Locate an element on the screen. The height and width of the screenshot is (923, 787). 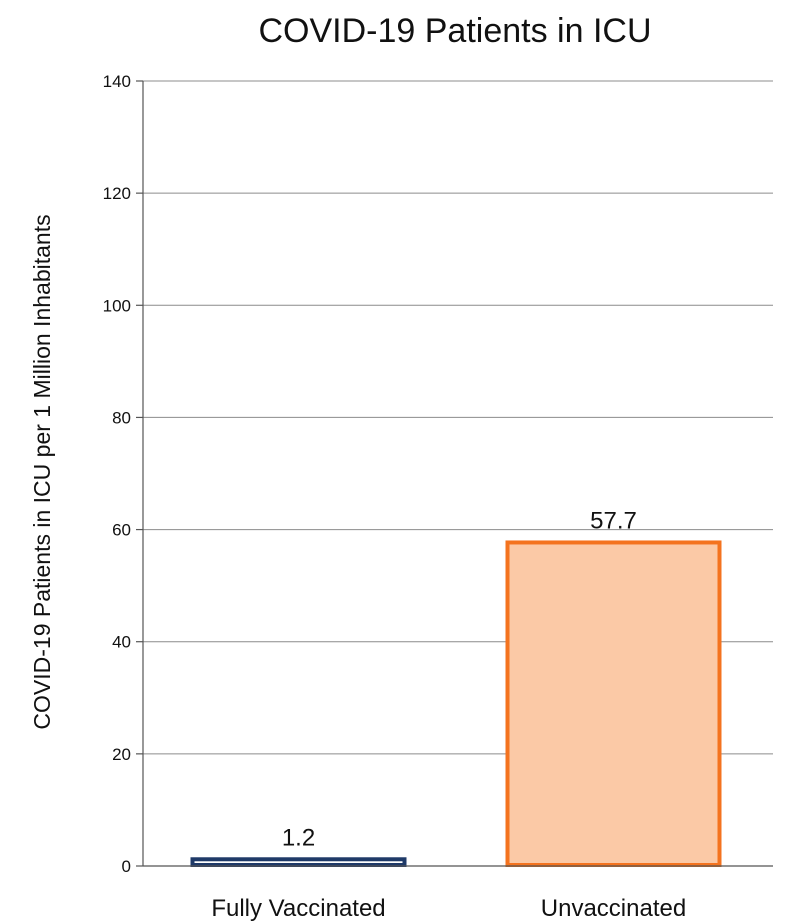
data-label-unvaccinated: 57.7 is located at coordinates (613, 520).